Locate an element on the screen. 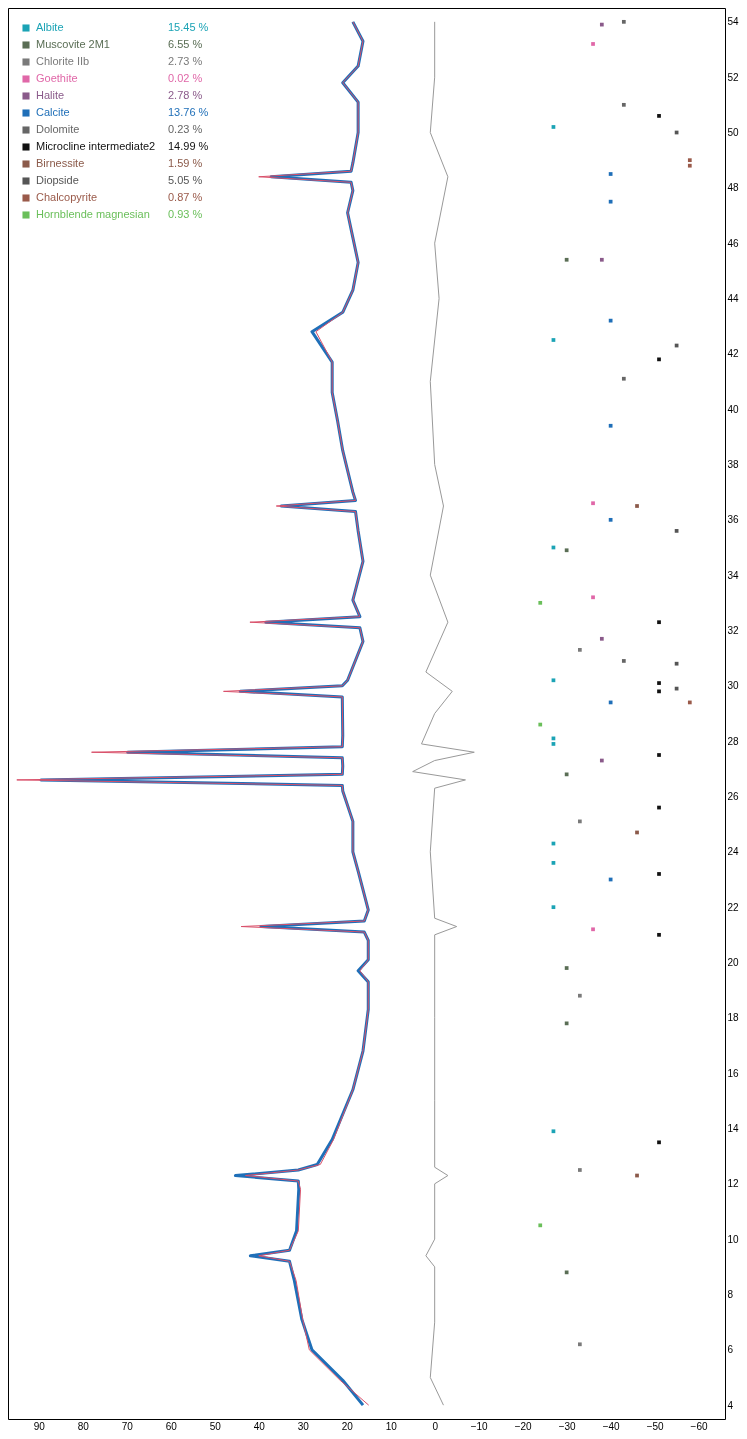 The width and height of the screenshot is (747, 1439). x-tick-label: −50 is located at coordinates (655, 1426).